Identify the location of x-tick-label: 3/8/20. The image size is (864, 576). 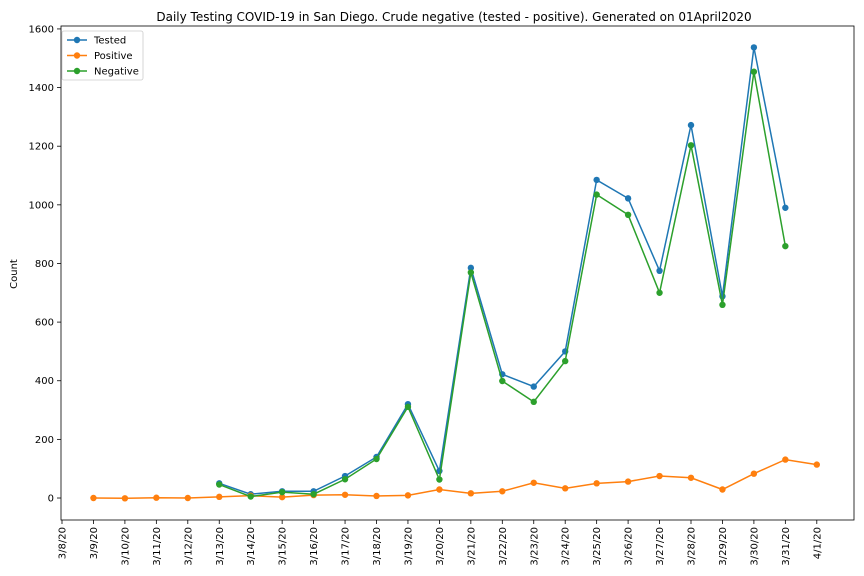
(63, 543).